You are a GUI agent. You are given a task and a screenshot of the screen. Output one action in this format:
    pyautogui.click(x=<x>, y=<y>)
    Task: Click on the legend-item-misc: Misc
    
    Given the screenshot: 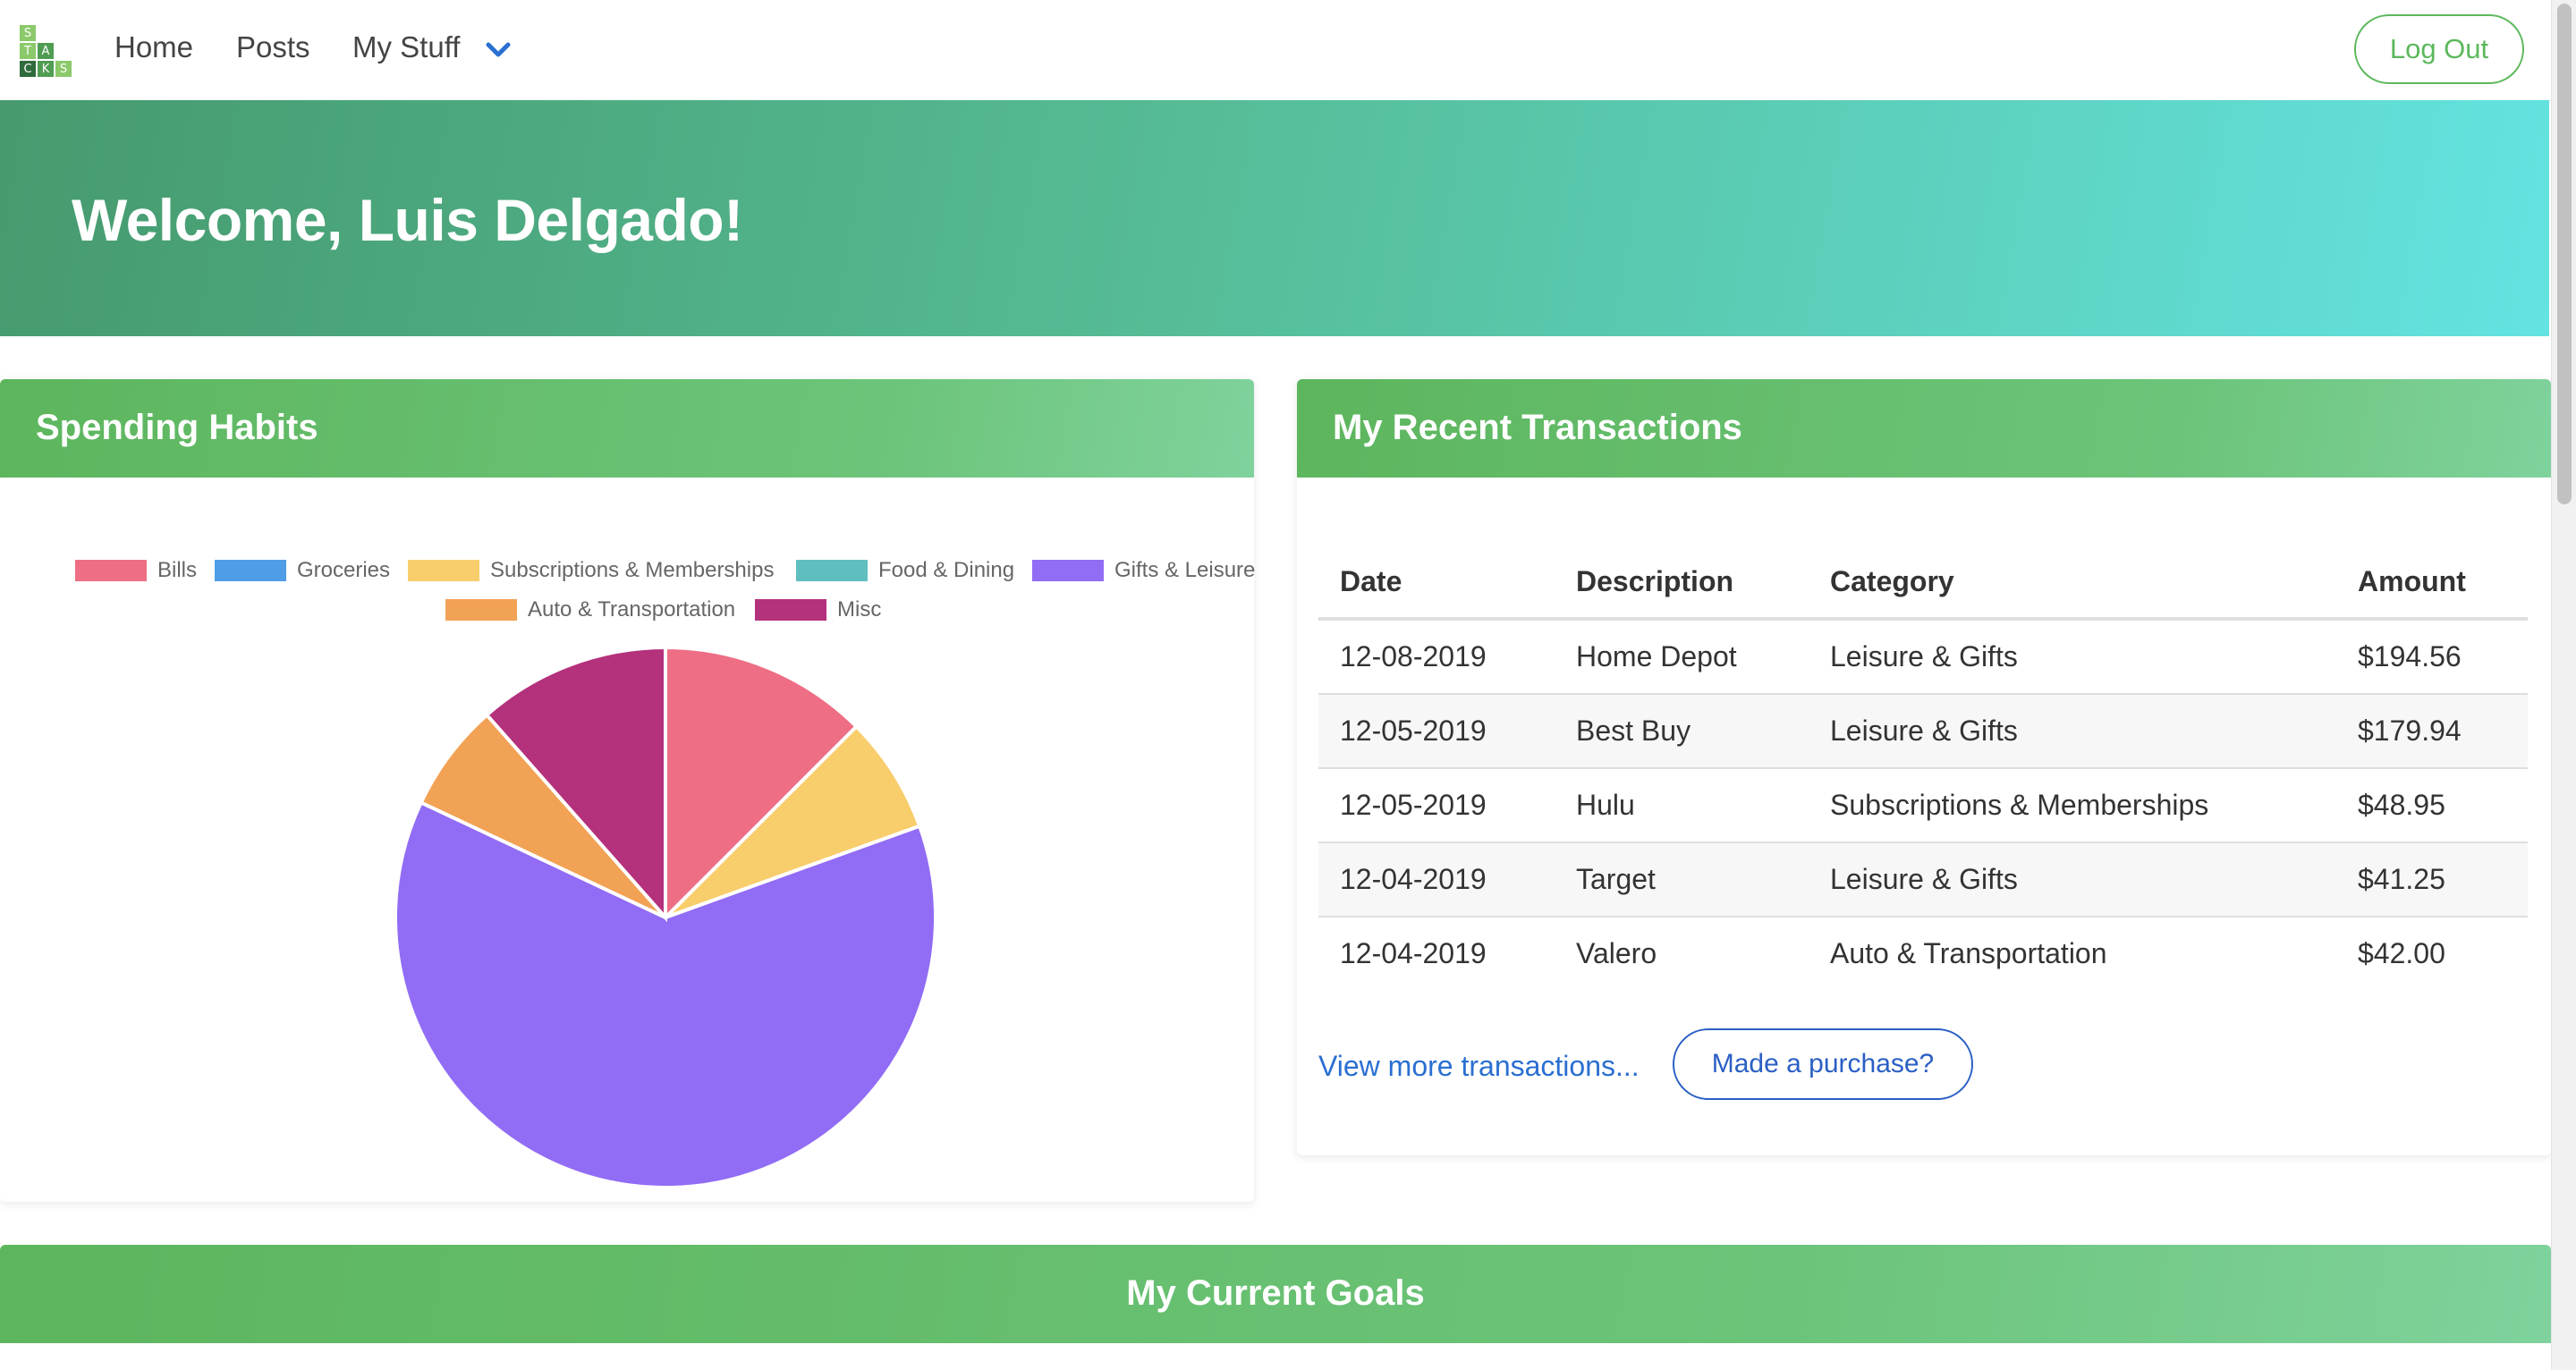 What is the action you would take?
    pyautogui.click(x=818, y=609)
    